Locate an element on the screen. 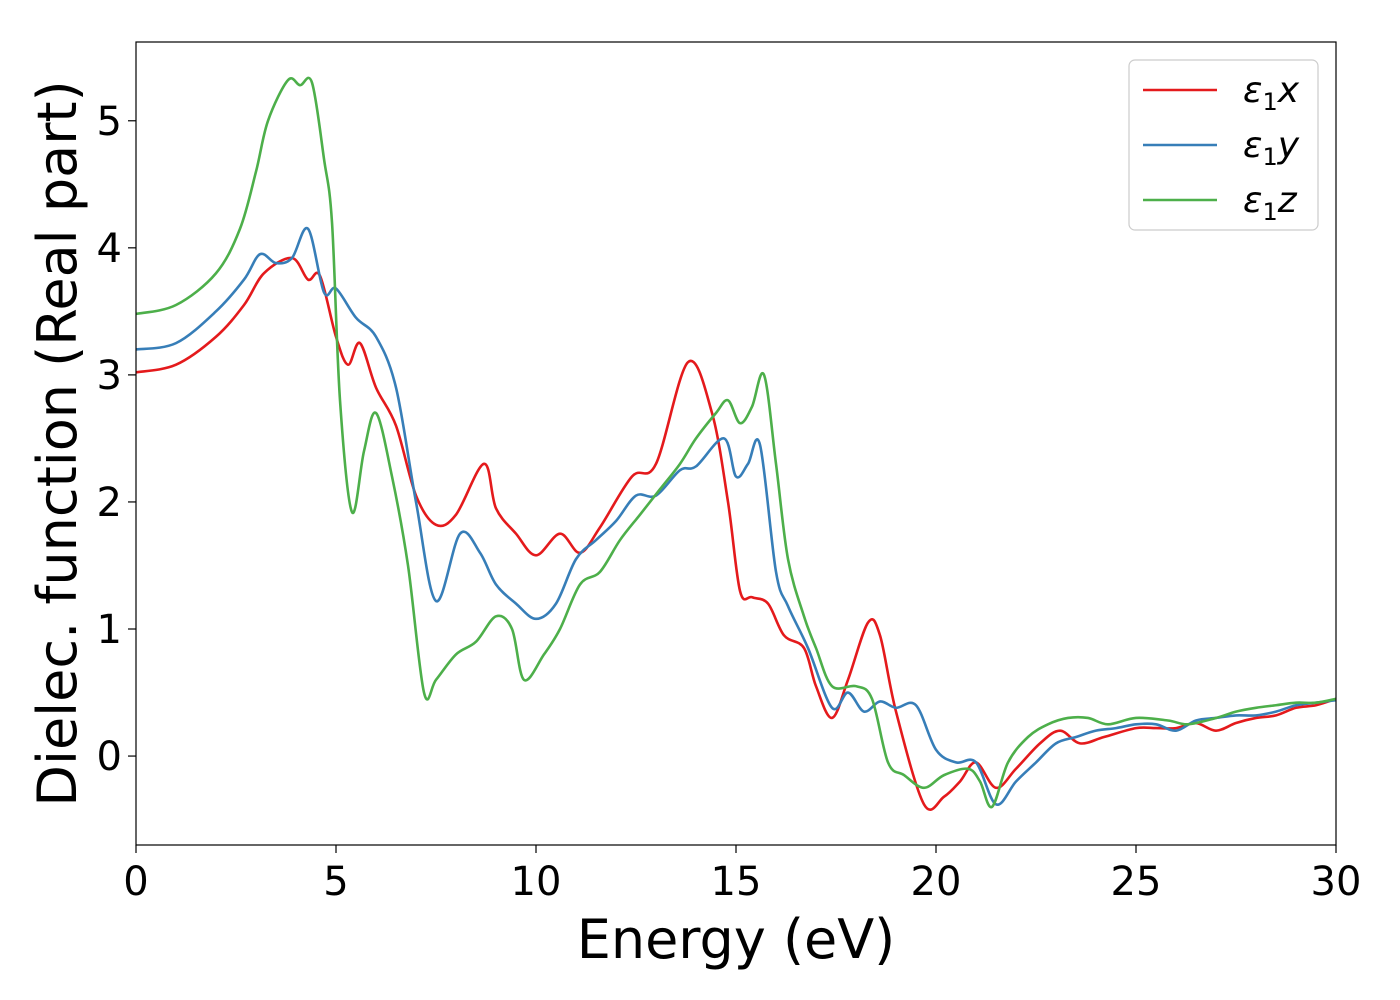  x-axis: 0 5 10 15 20 25 30 is located at coordinates (742, 875).